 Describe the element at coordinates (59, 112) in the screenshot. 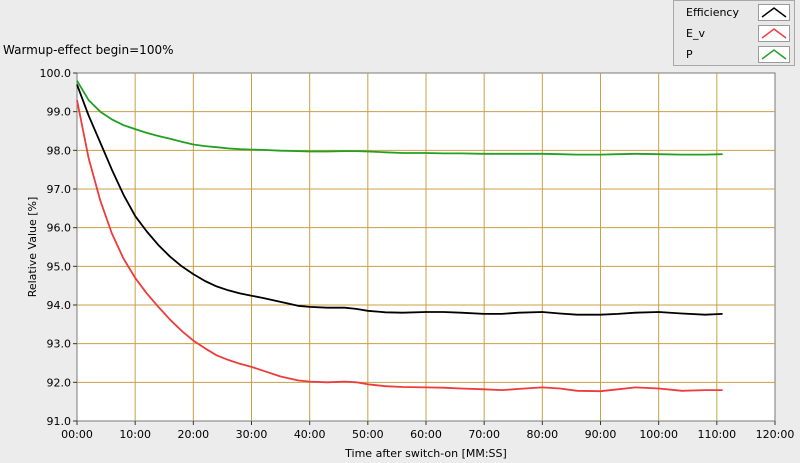

I see `y-tick-label: 99.0` at that location.